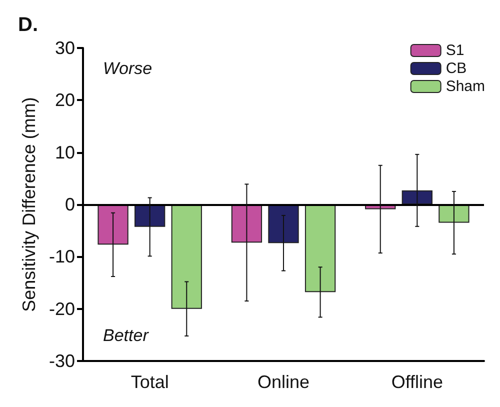 Image resolution: width=500 pixels, height=407 pixels. Describe the element at coordinates (28, 25) in the screenshot. I see `chart-title: D.` at that location.